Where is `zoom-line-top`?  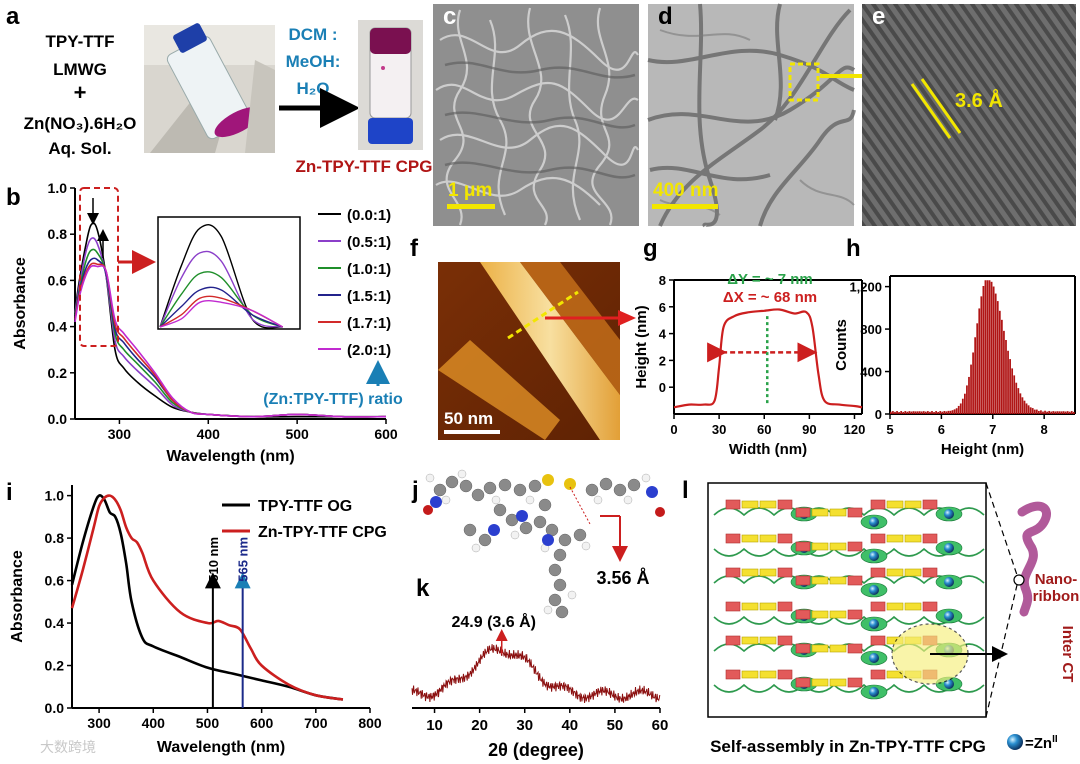 zoom-line-top is located at coordinates (1001, 529).